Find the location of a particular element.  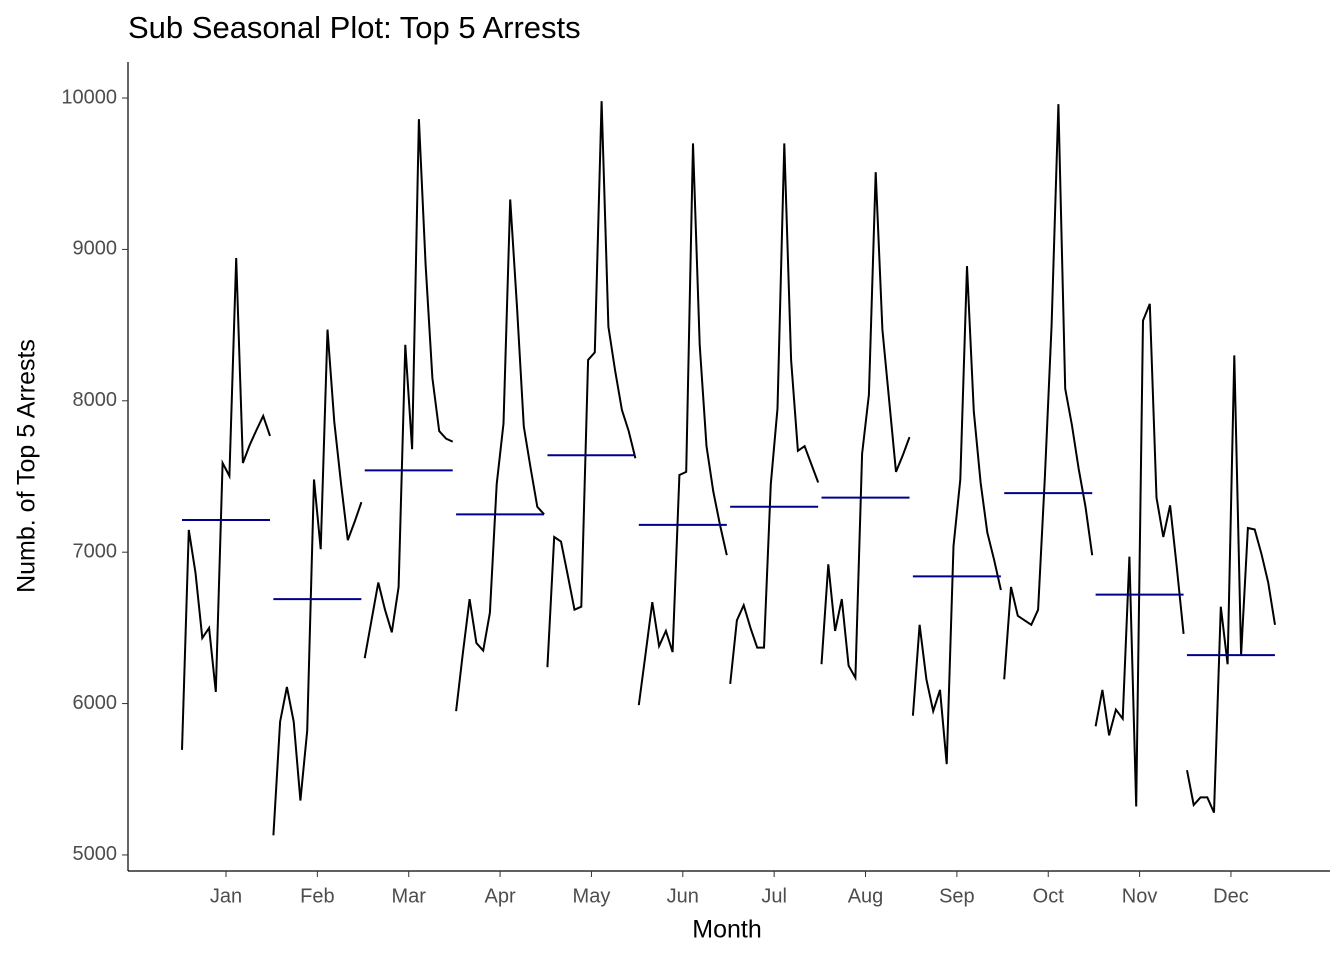

x-tick-label: Jan is located at coordinates (226, 896).